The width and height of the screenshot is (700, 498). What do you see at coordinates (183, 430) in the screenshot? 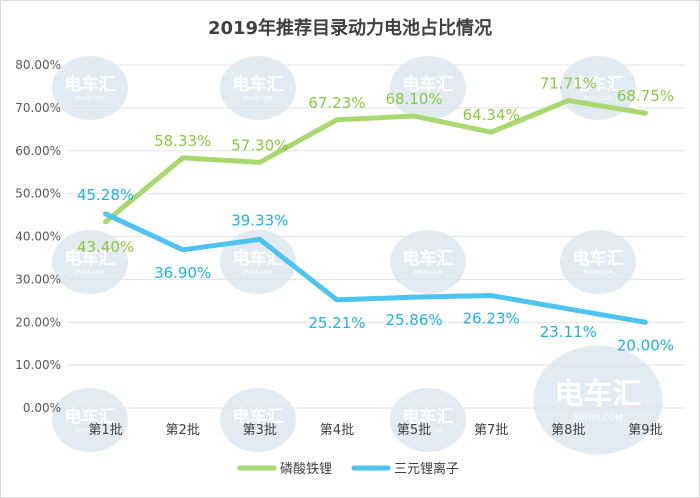
I see `x-tick-label: 第2批` at bounding box center [183, 430].